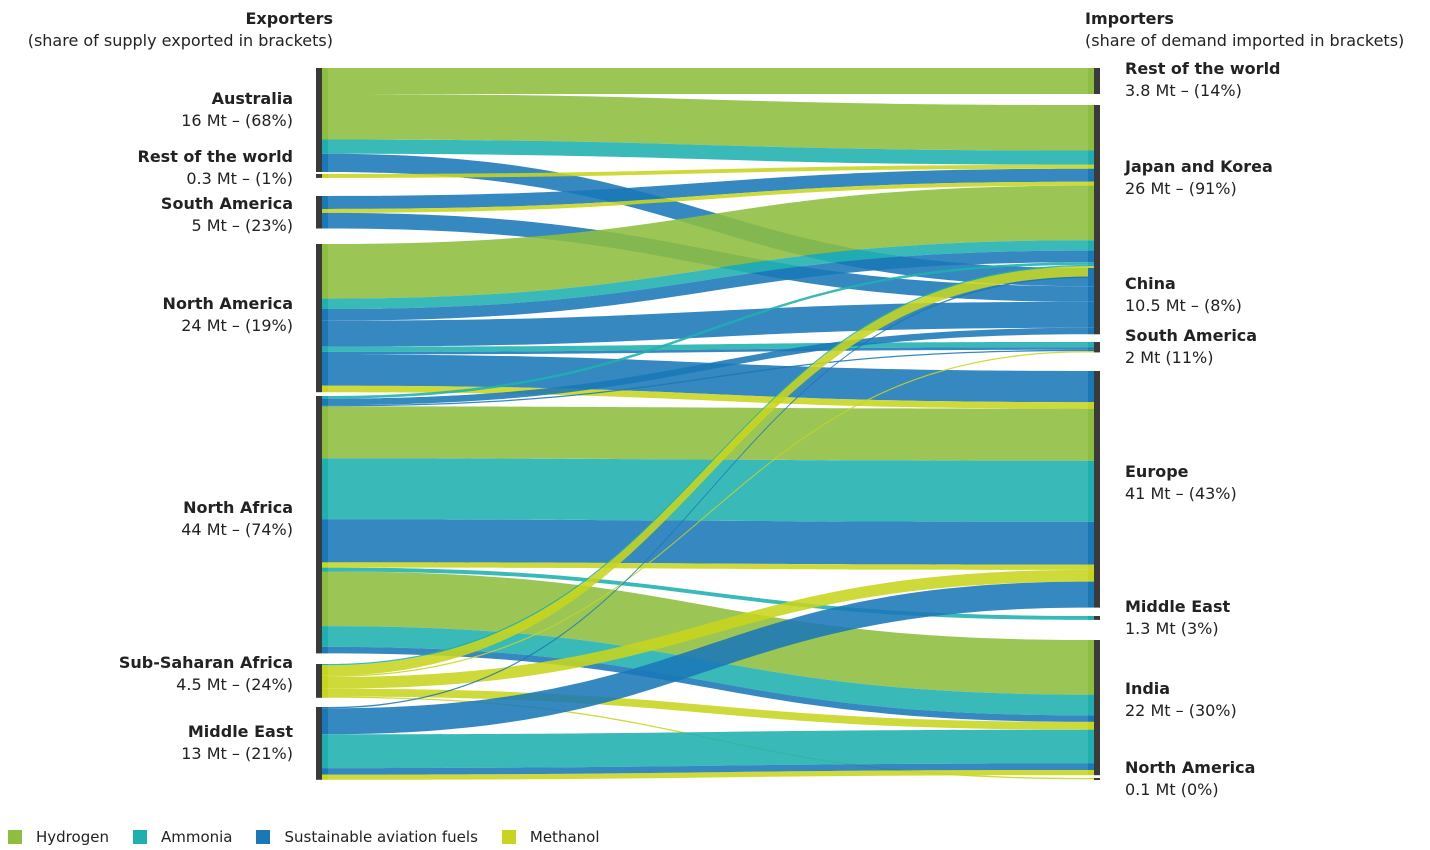  I want to click on exporter-node-rest-of-the-world, so click(322, 176).